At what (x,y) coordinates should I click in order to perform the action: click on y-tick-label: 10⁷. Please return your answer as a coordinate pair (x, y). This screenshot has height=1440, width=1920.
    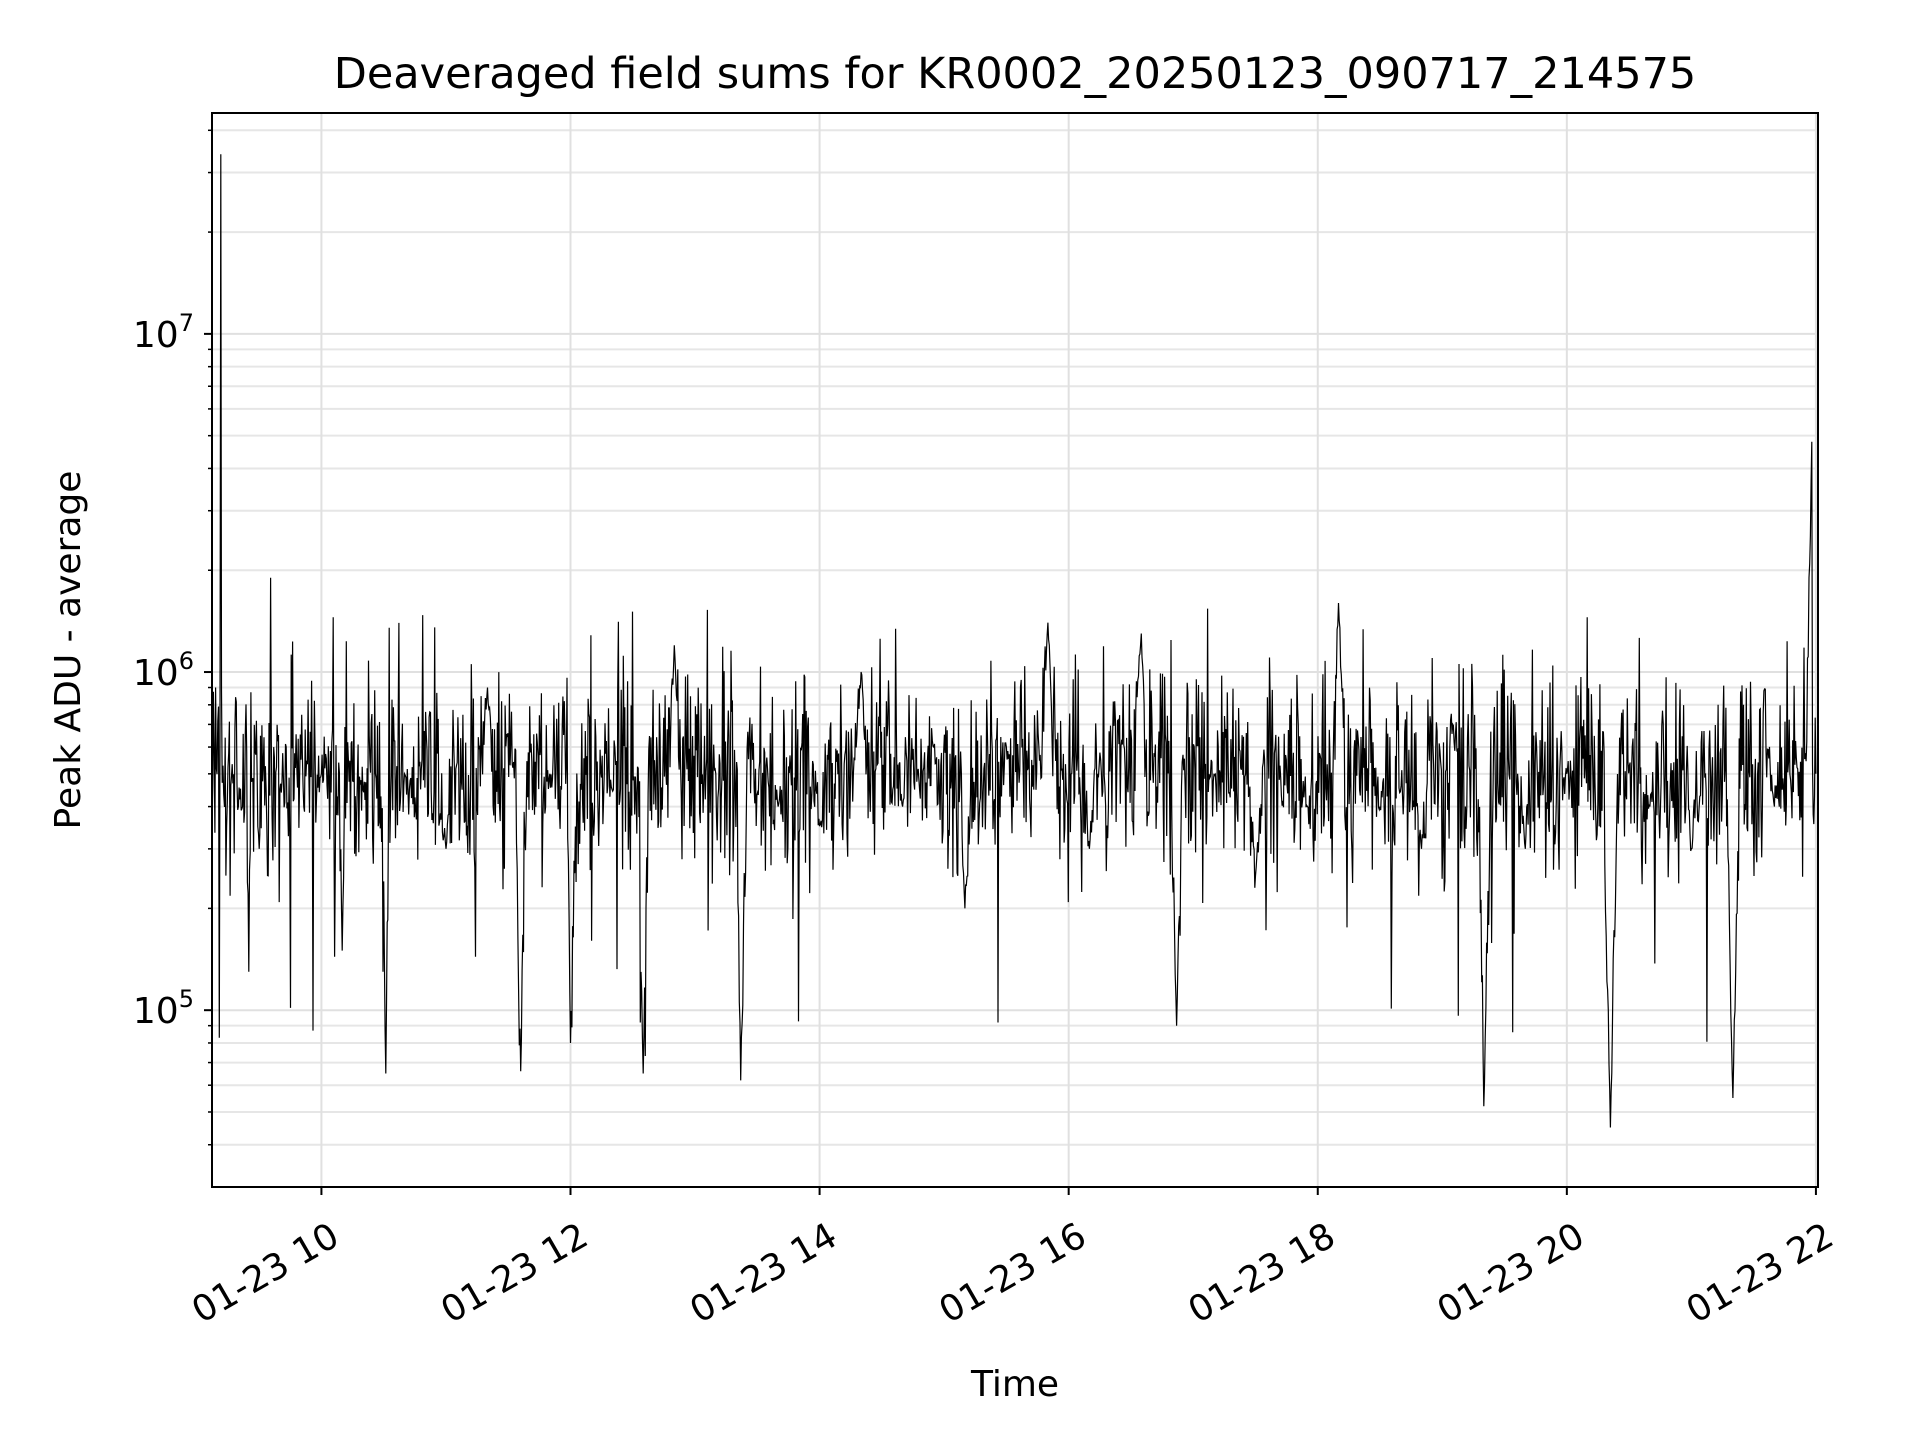
    Looking at the image, I should click on (163, 332).